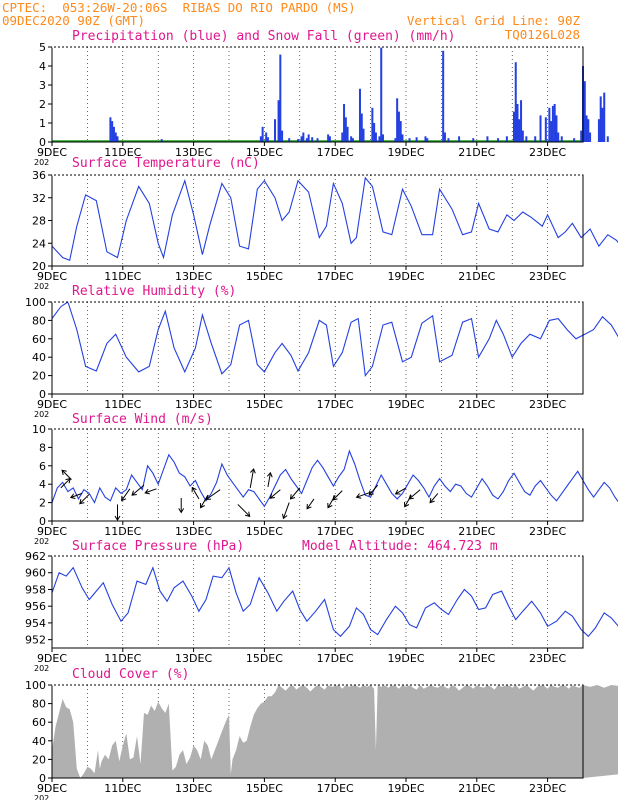 Image resolution: width=618 pixels, height=800 pixels. What do you see at coordinates (52, 152) in the screenshot?
I see `precip-x-tick-label: 9DEC` at bounding box center [52, 152].